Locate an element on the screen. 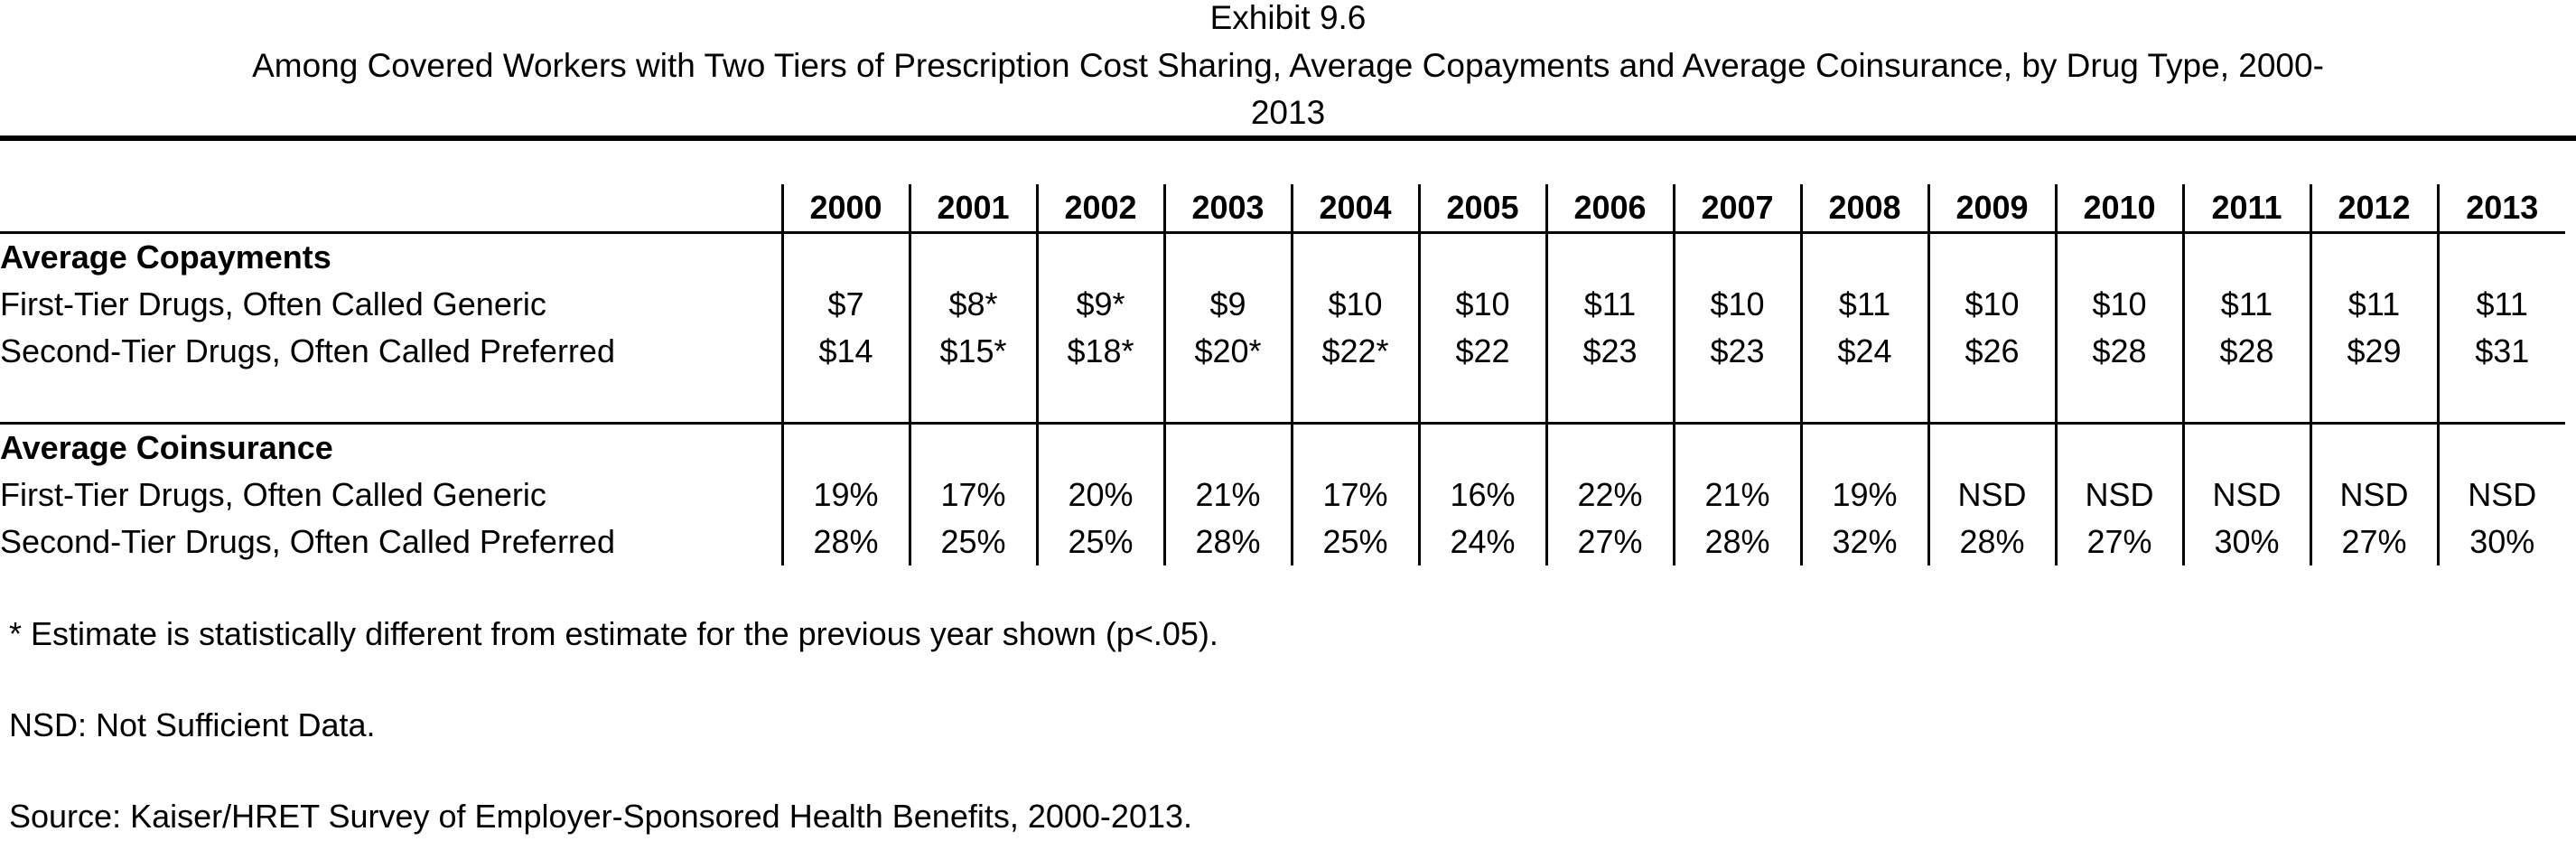  year-header: 2006 is located at coordinates (1609, 209).